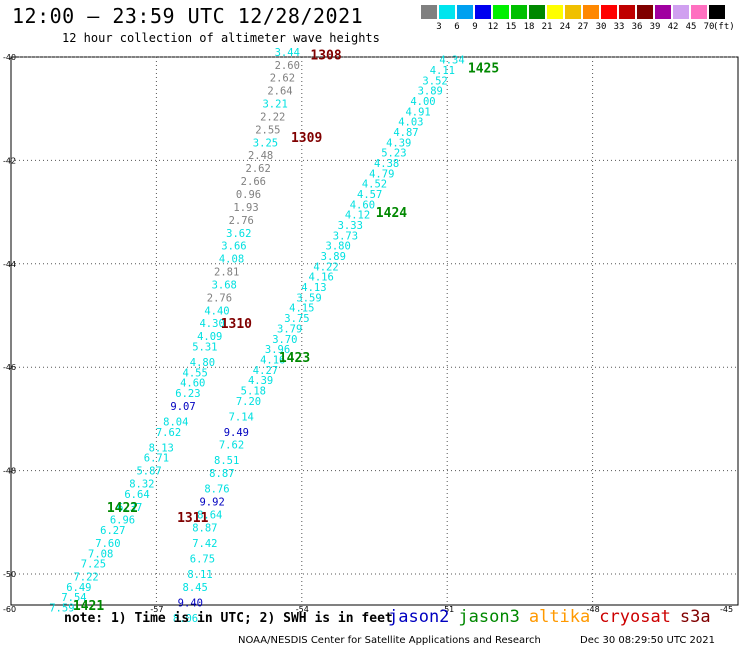  I want to click on legend-label: 18, so click(529, 27).